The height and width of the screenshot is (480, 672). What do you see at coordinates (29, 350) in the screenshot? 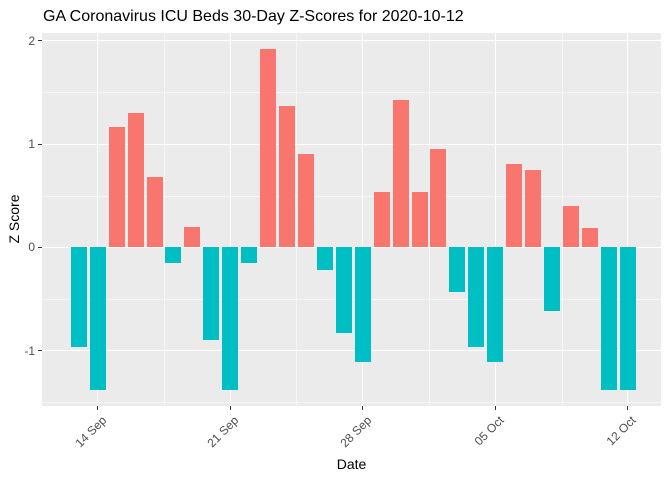
I see `y-tick-label: -1` at bounding box center [29, 350].